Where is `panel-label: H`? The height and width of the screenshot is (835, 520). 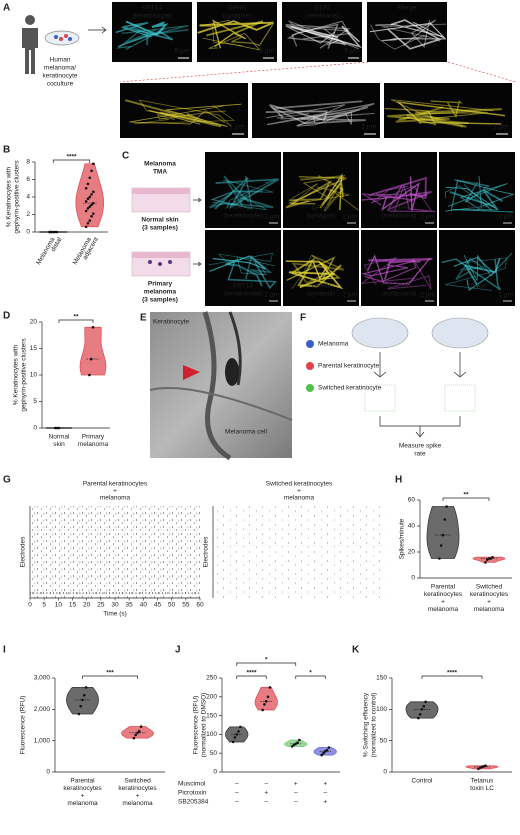
panel-label: H is located at coordinates (398, 480).